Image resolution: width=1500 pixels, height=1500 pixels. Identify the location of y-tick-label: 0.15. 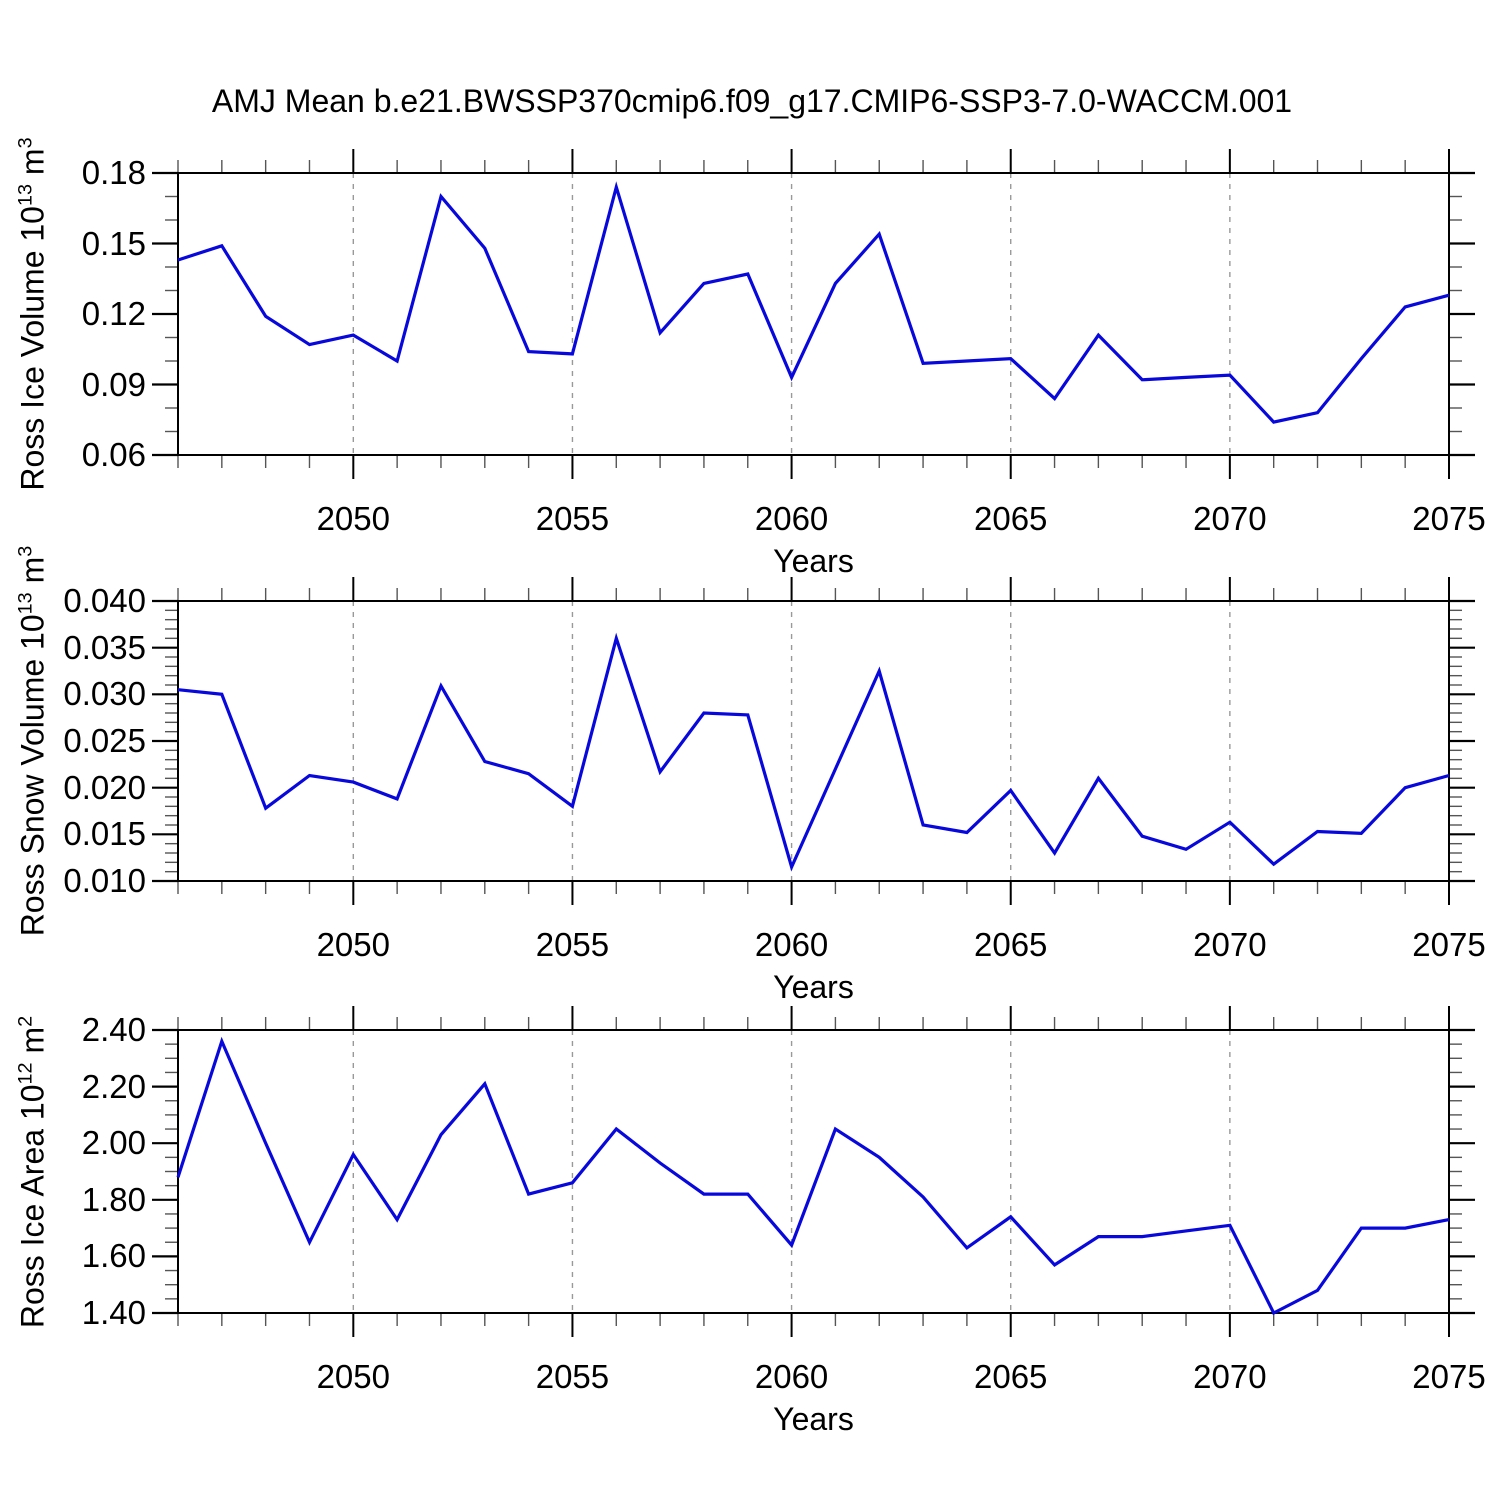
(113, 243).